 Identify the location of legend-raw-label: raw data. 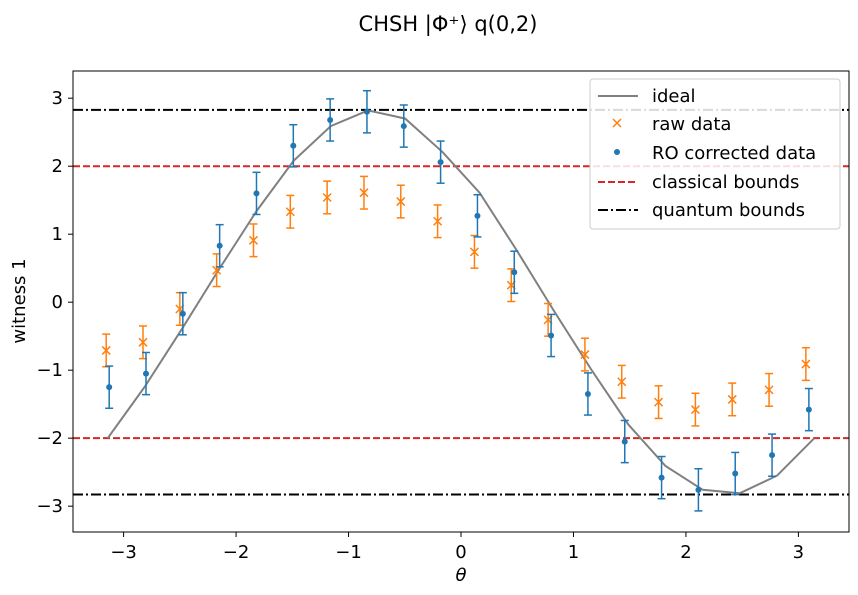
(691, 124).